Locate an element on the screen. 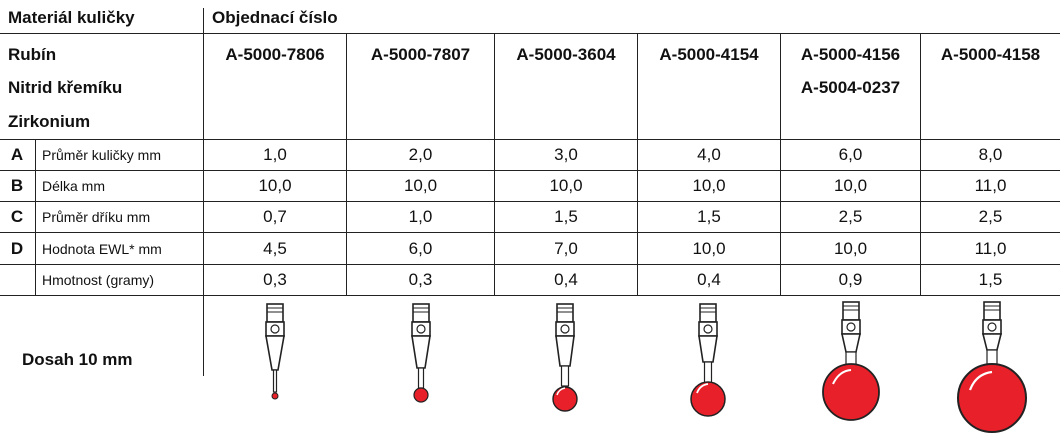 The image size is (1060, 435). part-number: A-5000-4158 is located at coordinates (990, 54).